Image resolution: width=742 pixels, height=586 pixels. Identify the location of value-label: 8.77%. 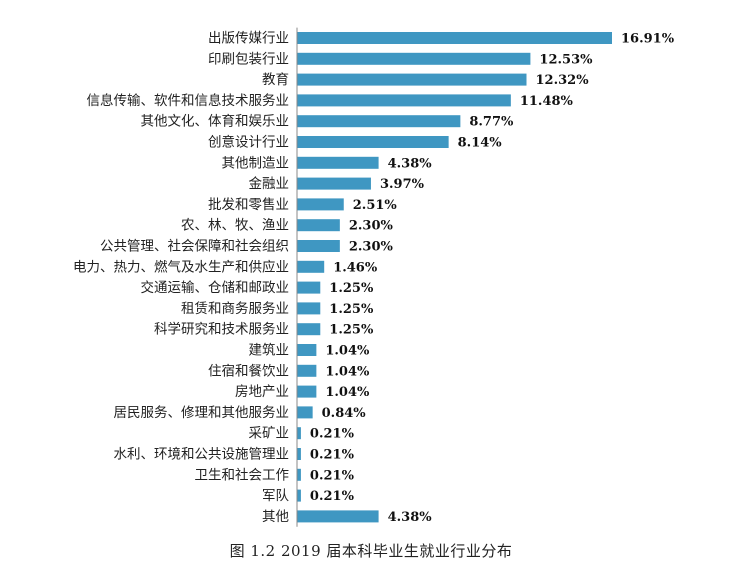
(491, 122).